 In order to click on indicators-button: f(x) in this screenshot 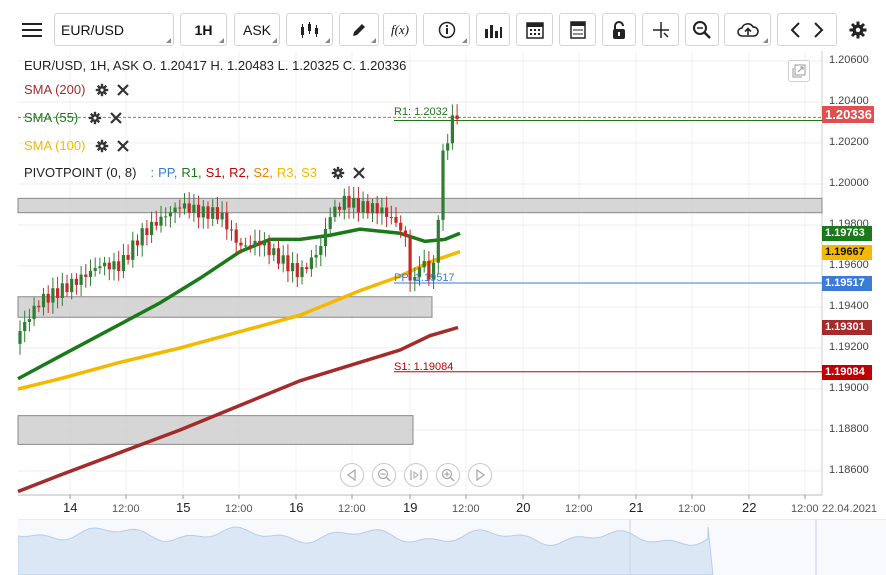, I will do `click(400, 29)`.